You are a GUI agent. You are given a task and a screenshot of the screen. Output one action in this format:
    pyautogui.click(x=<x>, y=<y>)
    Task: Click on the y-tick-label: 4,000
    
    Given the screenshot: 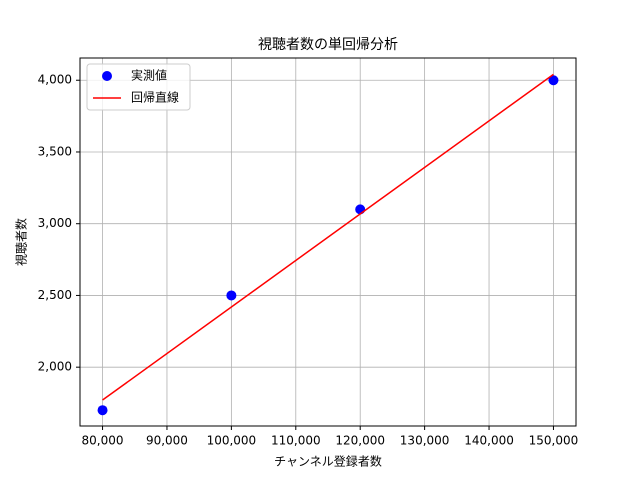 What is the action you would take?
    pyautogui.click(x=55, y=80)
    